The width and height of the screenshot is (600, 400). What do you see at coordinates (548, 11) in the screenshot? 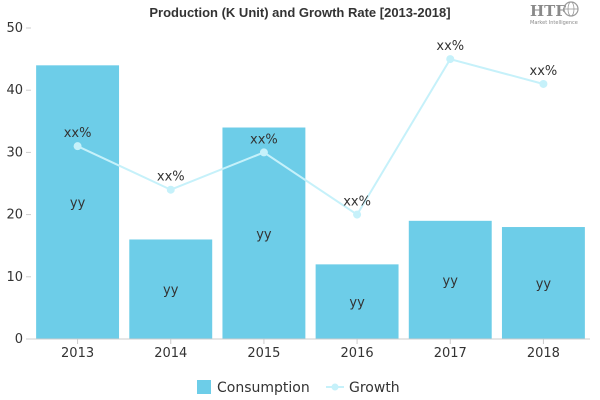
I see `logo-text: HTF` at bounding box center [548, 11].